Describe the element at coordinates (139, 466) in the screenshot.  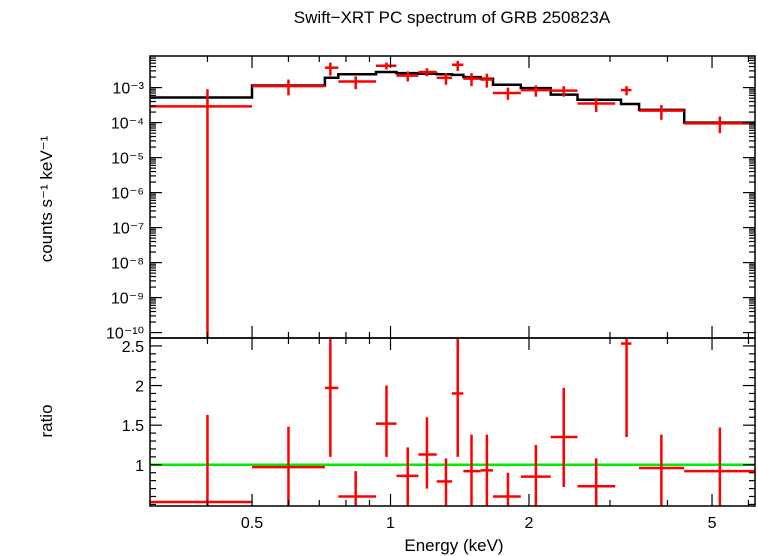
I see `y-tick-label: 1` at that location.